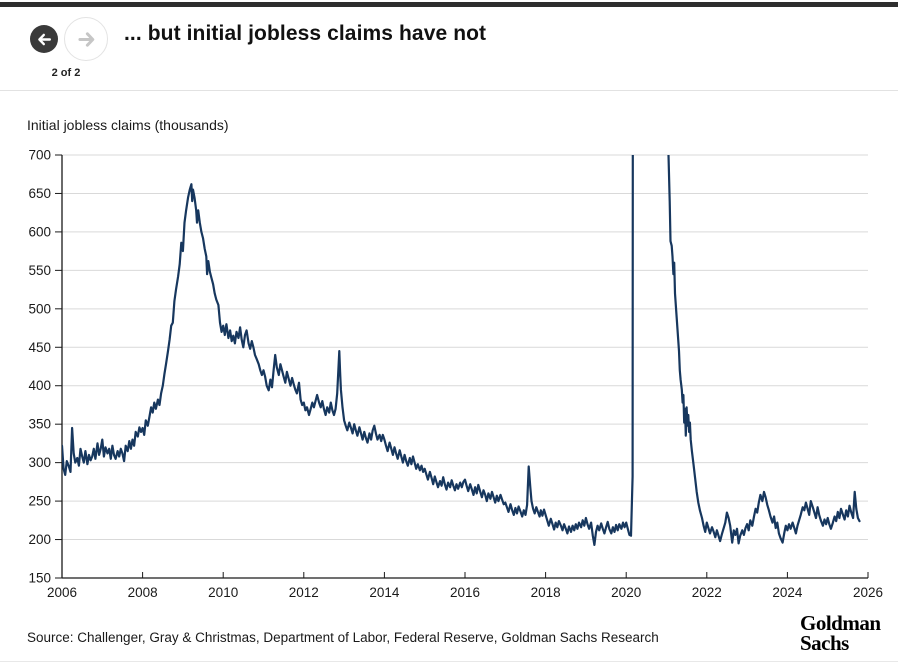 This screenshot has height=662, width=898. Describe the element at coordinates (840, 623) in the screenshot. I see `logo-line-1: Goldman` at that location.